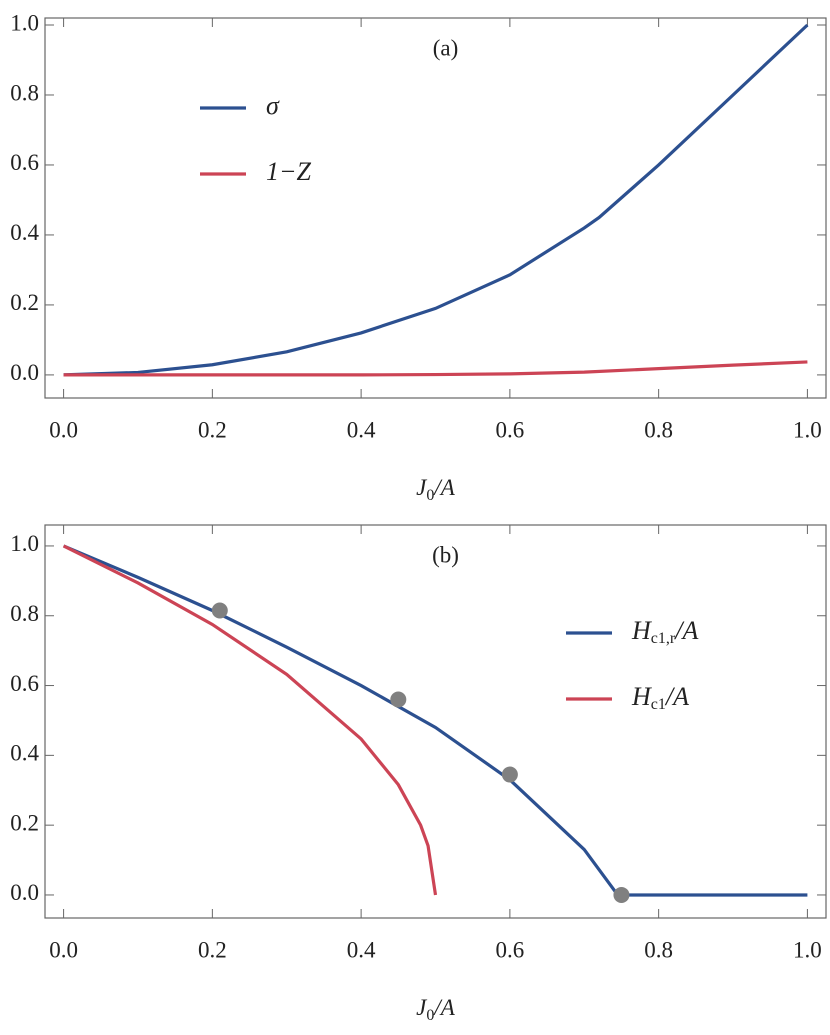  Describe the element at coordinates (289, 171) in the screenshot. I see `legend-label: 1−Z` at that location.